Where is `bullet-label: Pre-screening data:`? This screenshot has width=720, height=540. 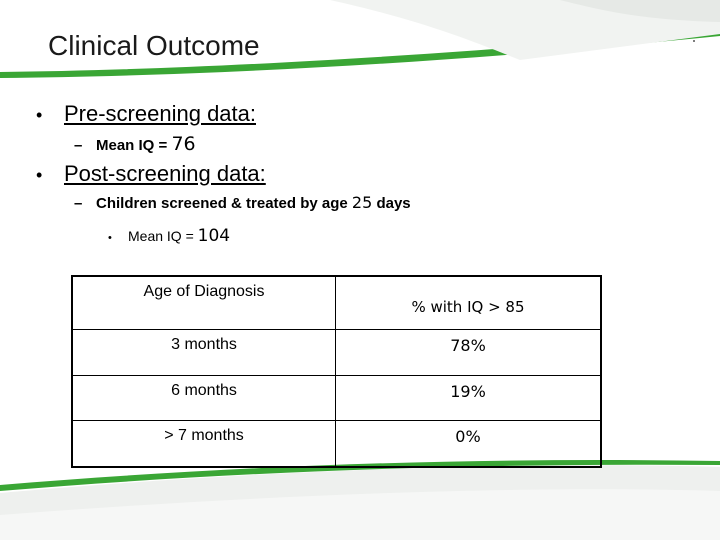
bullet-label: Pre-screening data: is located at coordinates (160, 113).